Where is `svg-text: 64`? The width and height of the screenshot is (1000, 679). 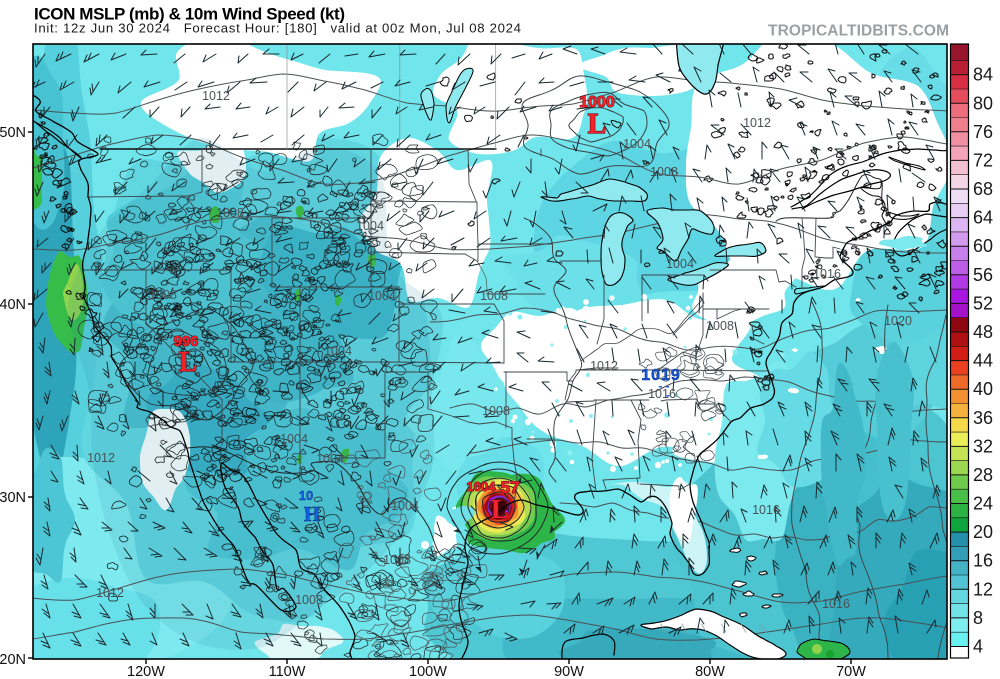 svg-text: 64 is located at coordinates (983, 218).